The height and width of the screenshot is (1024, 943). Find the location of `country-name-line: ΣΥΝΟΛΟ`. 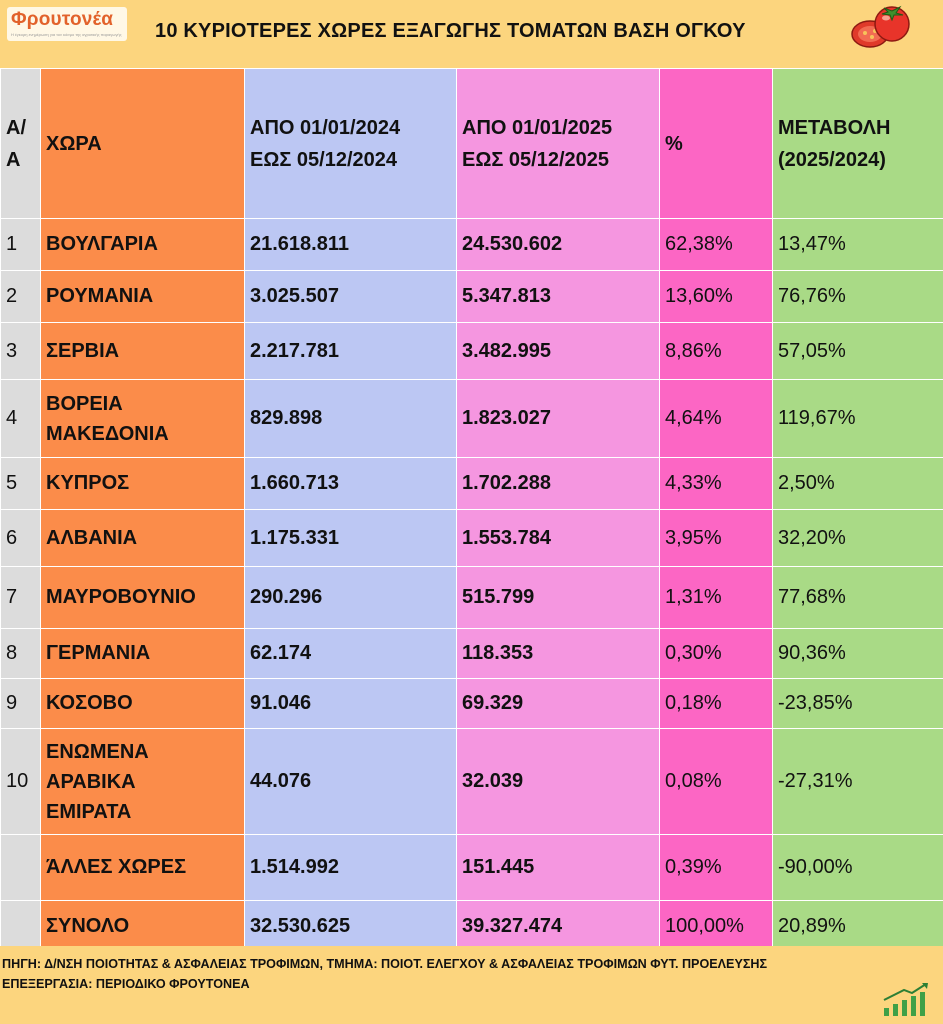

country-name-line: ΣΥΝΟΛΟ is located at coordinates (88, 926).